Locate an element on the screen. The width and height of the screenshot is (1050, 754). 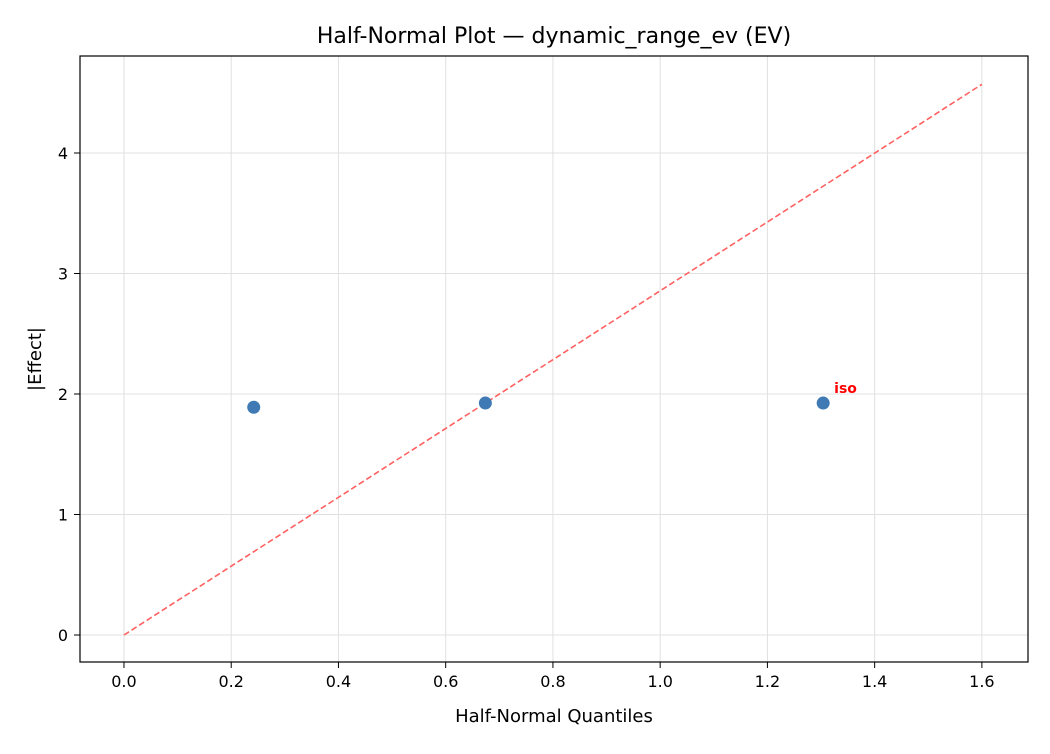
points-group: iso is located at coordinates (552, 397).